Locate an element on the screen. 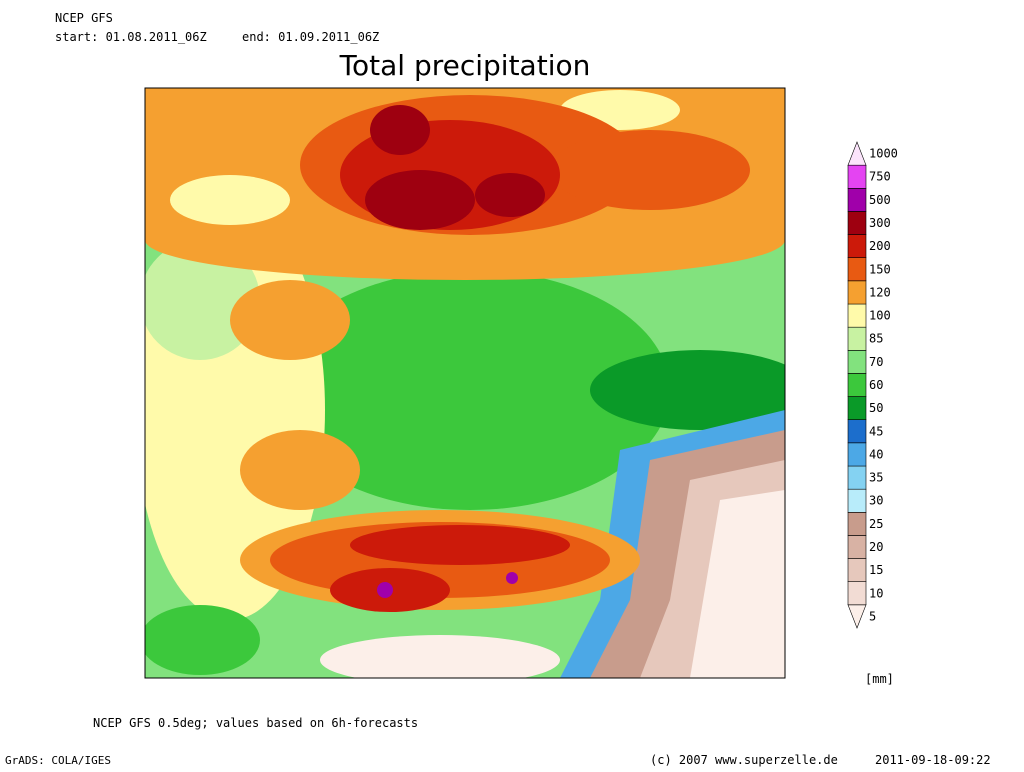 The image size is (1024, 772). colorbar-label: 20 is located at coordinates (876, 547).